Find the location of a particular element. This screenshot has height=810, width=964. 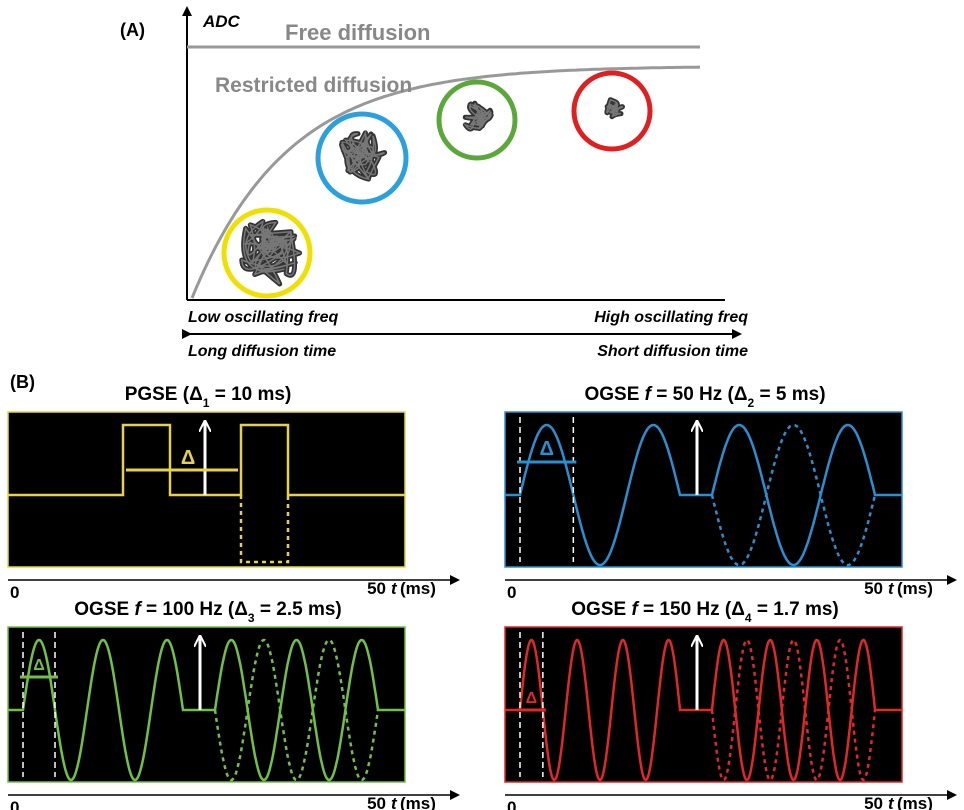

y-axis-label: ADC is located at coordinates (221, 21).